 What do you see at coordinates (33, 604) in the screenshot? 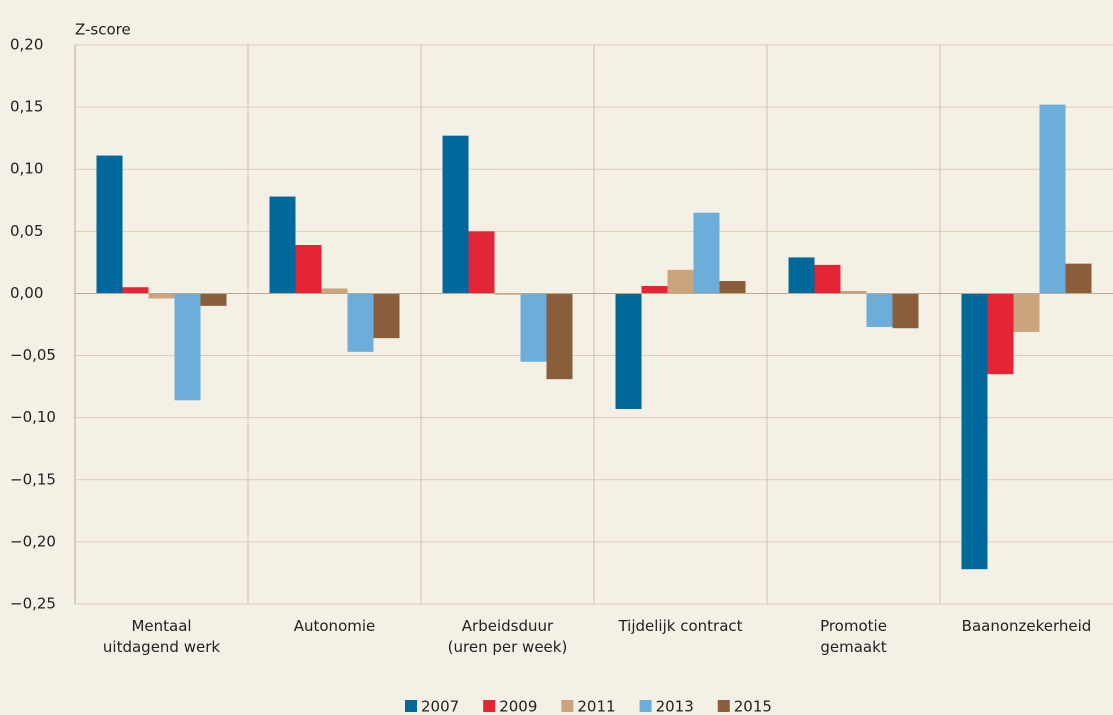
I see `y-tick-label: −0,25` at bounding box center [33, 604].